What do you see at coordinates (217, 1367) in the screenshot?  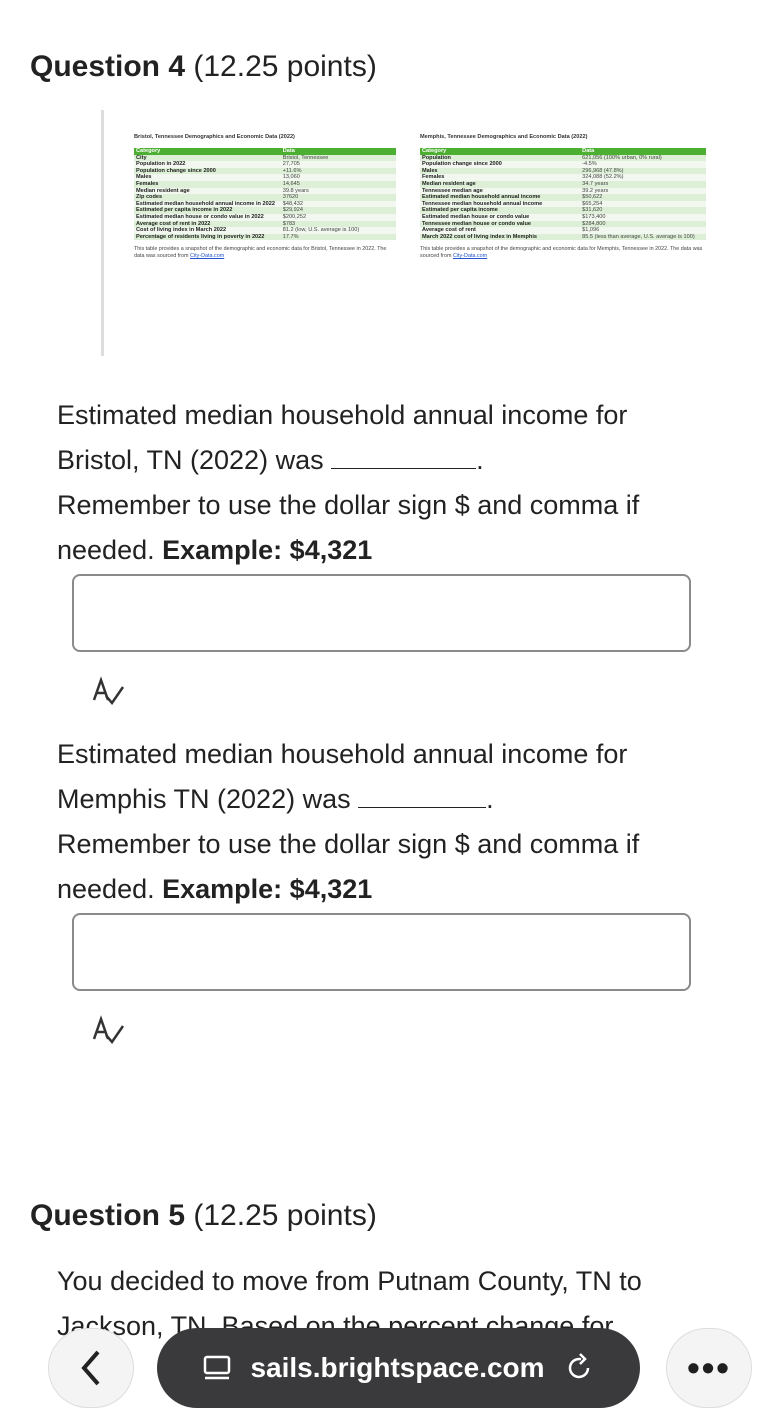 I see `tabs-icon` at bounding box center [217, 1367].